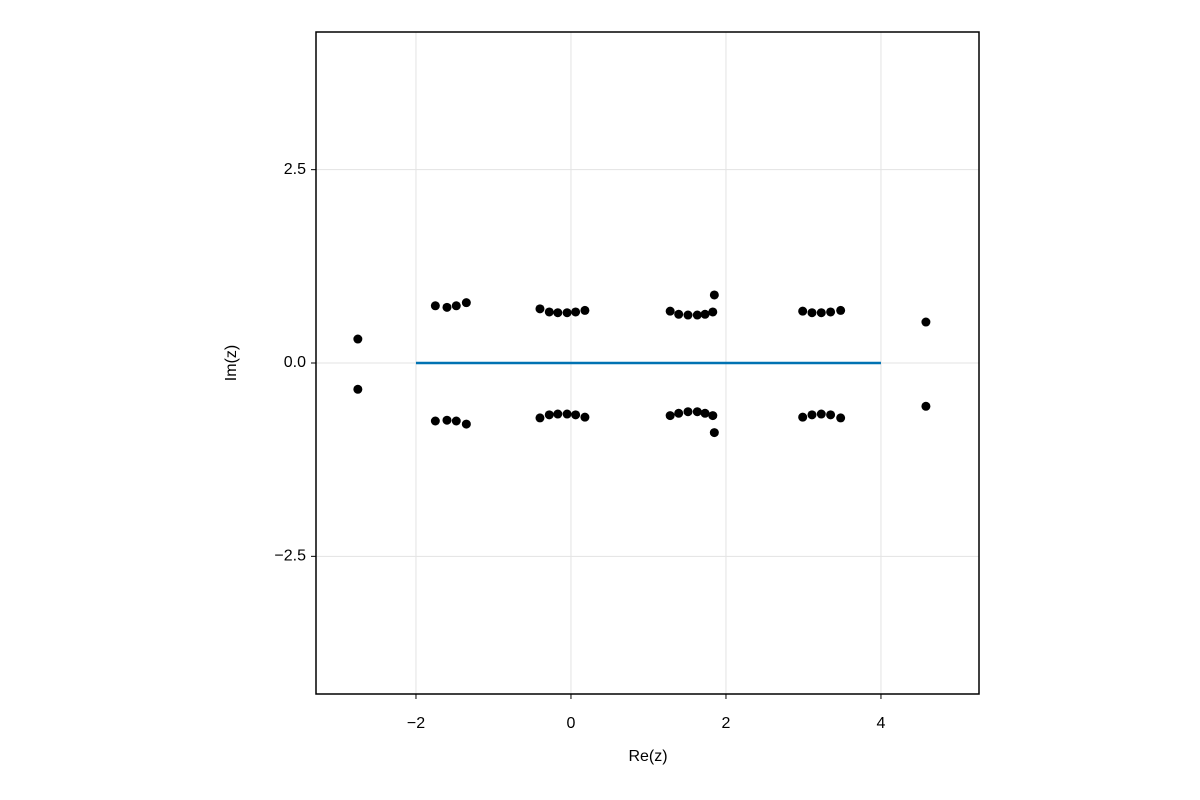 Image resolution: width=1200 pixels, height=800 pixels. What do you see at coordinates (295, 169) in the screenshot?
I see `y-tick-label: 2.5` at bounding box center [295, 169].